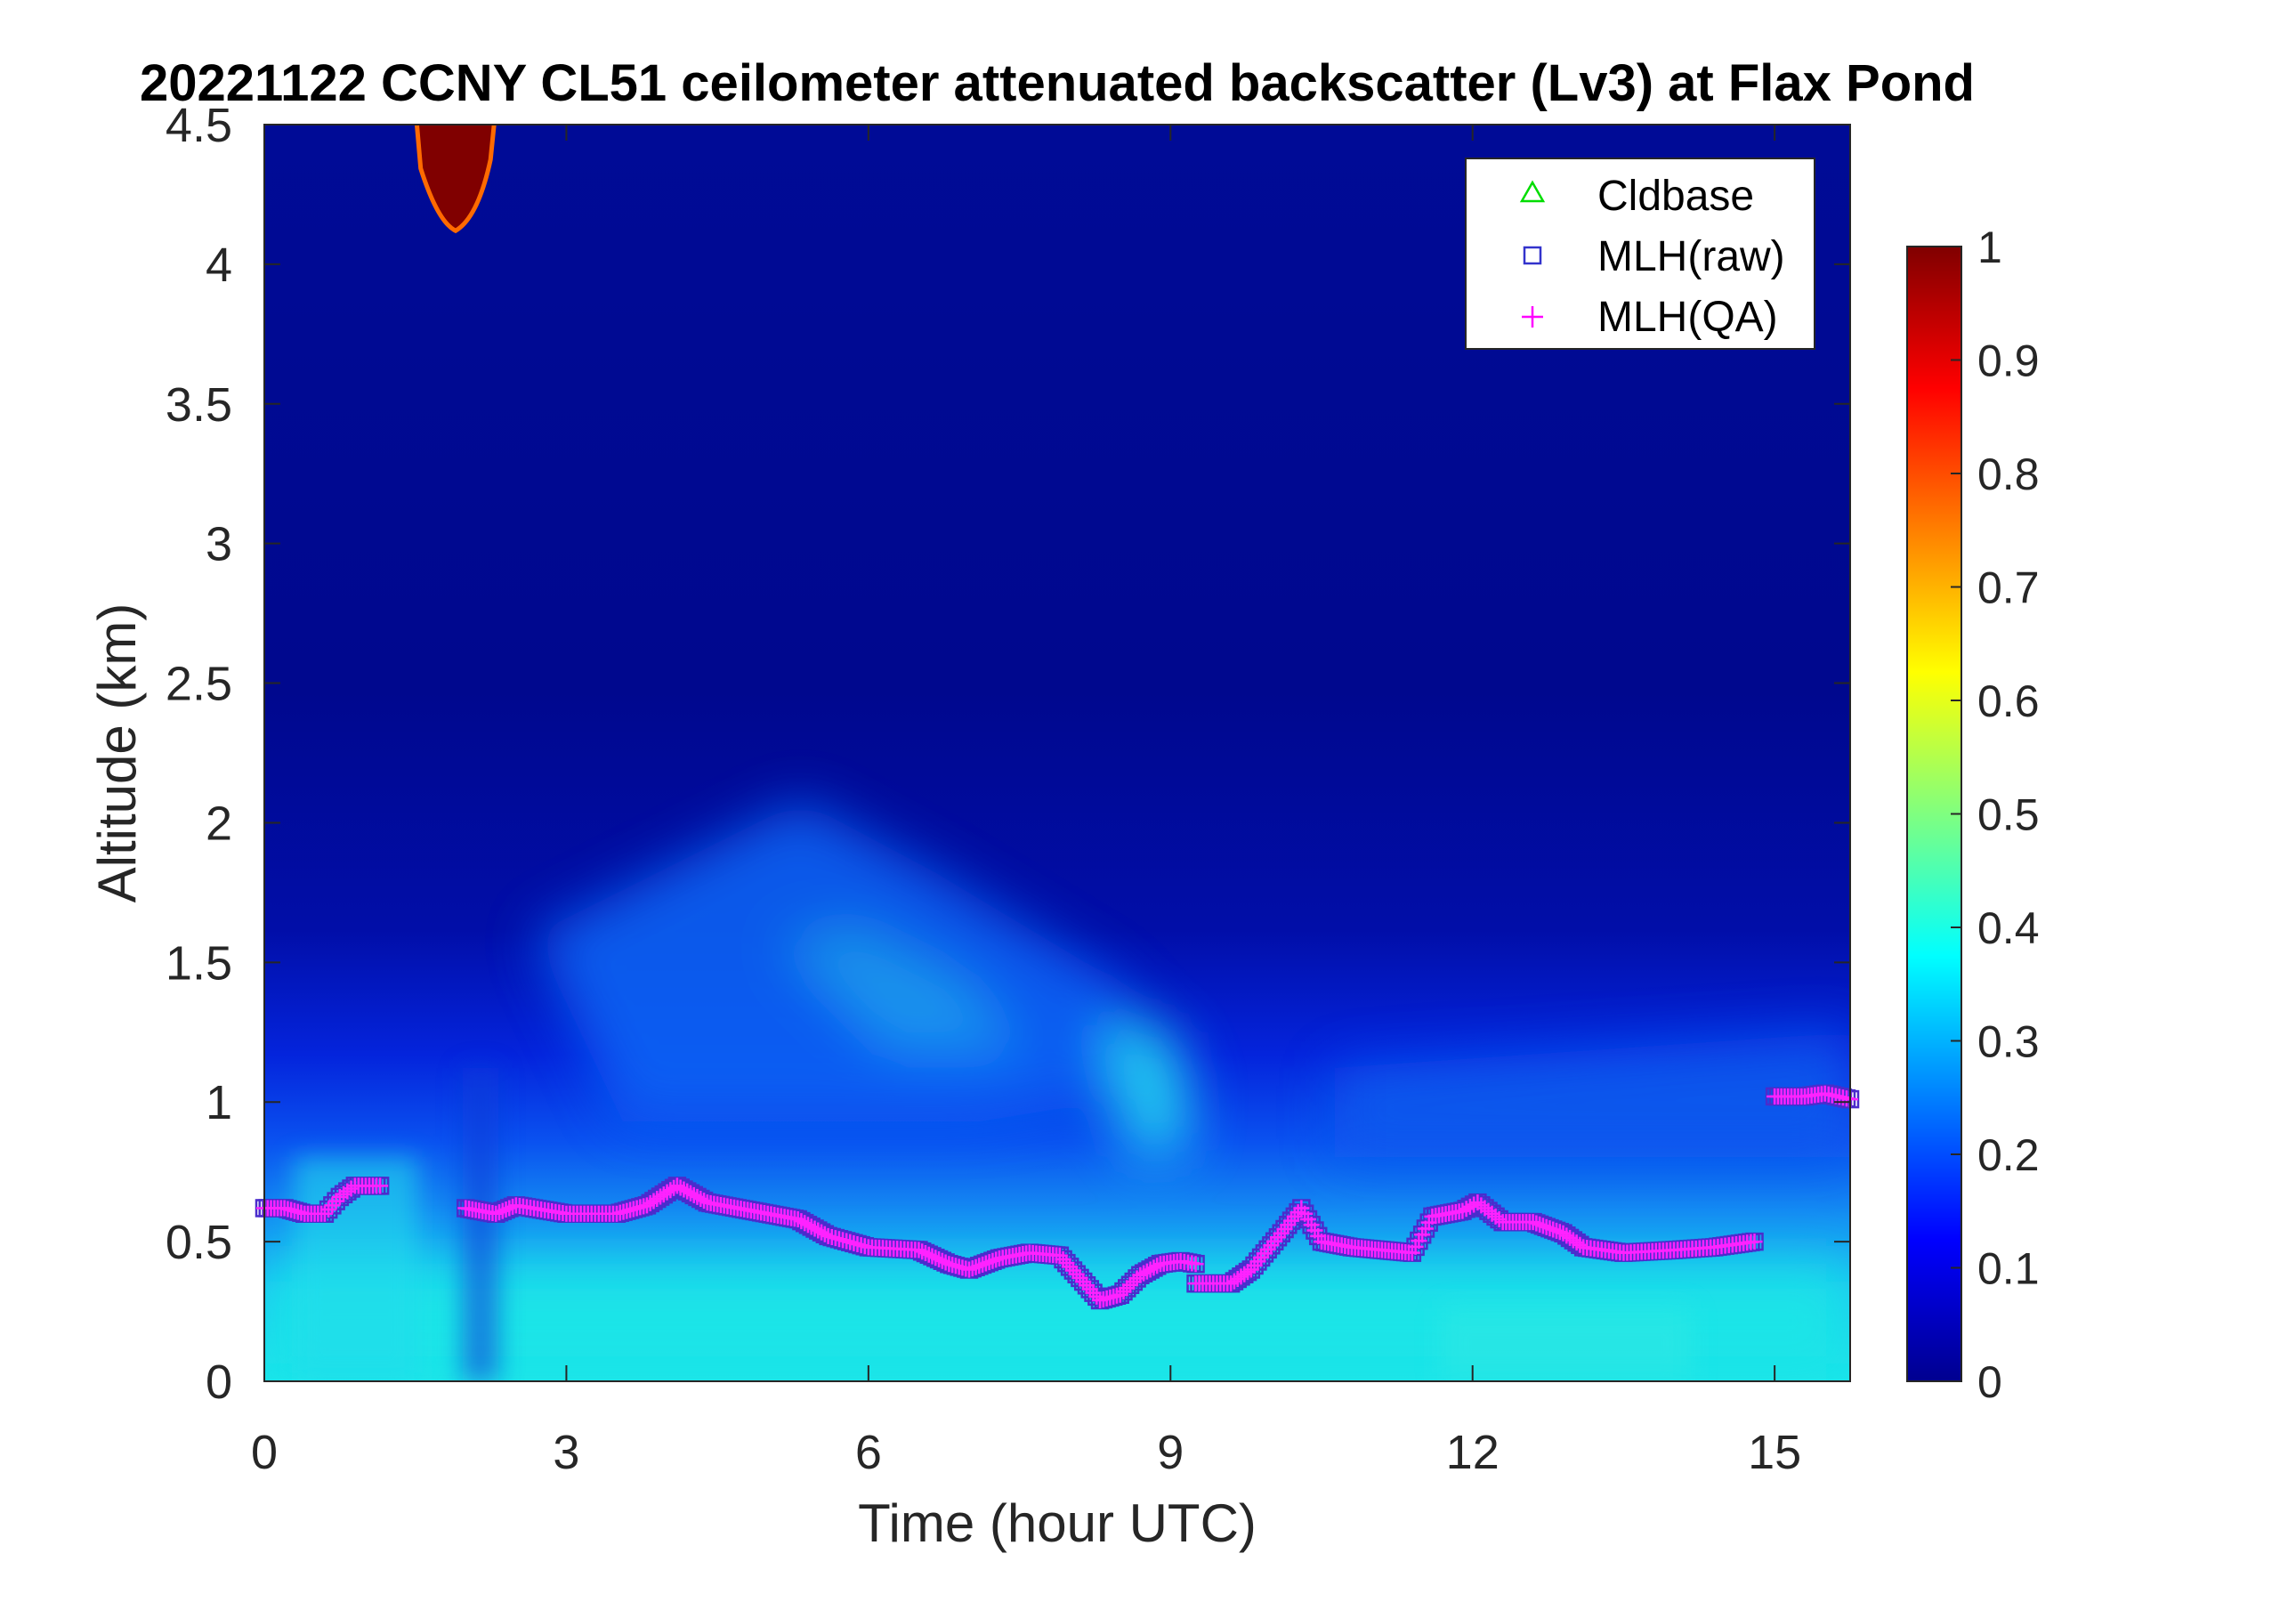 This screenshot has height=1602, width=2296. Describe the element at coordinates (2008, 1155) in the screenshot. I see `colorbar-tick-label: 0.2` at that location.